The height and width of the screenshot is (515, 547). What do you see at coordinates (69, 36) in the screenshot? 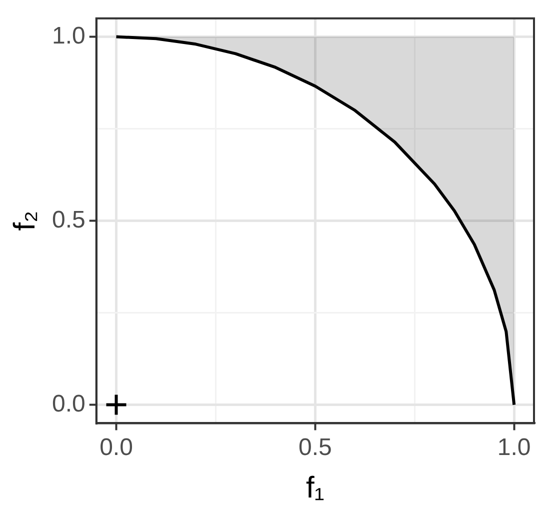
I see `y-tick-label: 1.0` at bounding box center [69, 36].